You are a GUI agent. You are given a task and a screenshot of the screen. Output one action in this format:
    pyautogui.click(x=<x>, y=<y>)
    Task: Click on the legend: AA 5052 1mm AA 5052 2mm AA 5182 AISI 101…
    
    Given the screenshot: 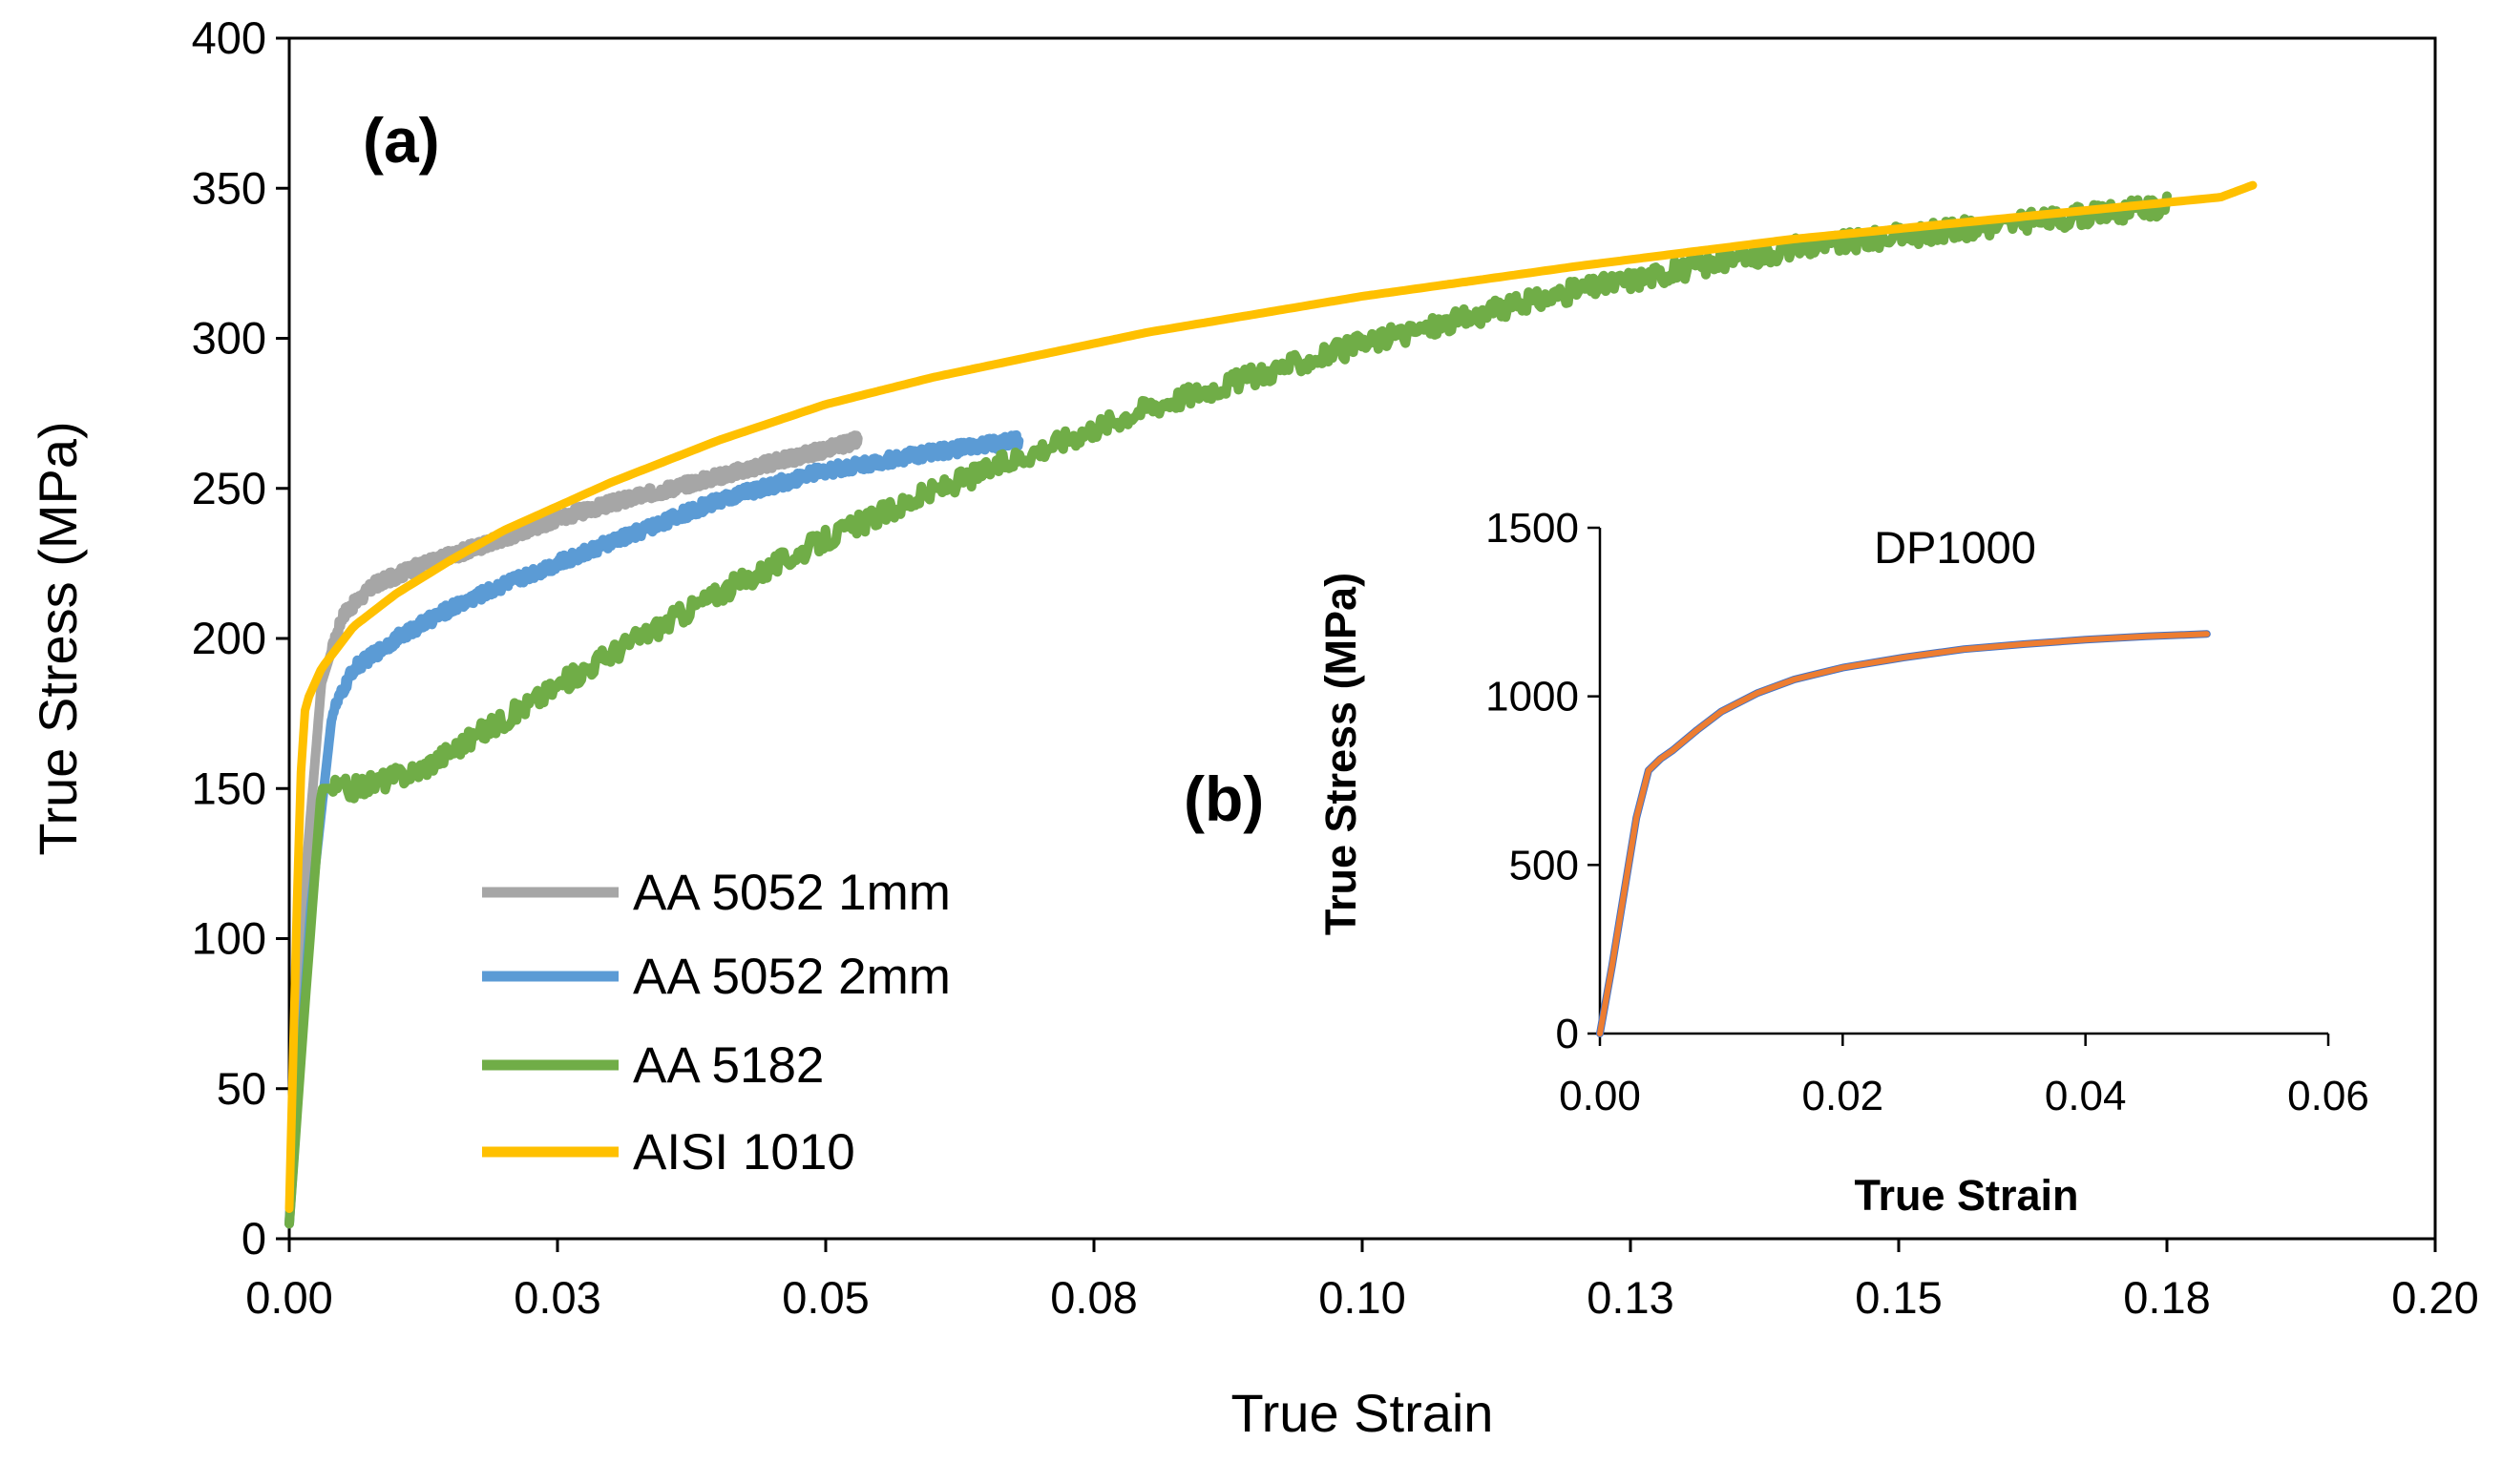 What is the action you would take?
    pyautogui.click(x=716, y=1023)
    